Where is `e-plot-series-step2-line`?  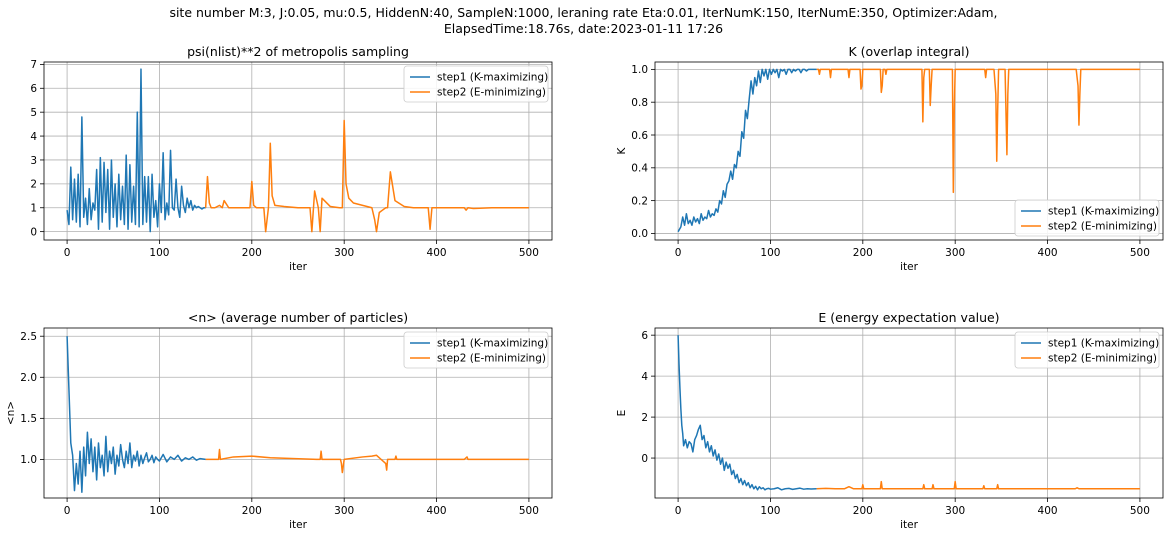
e-plot-series-step2-line is located at coordinates (978, 485).